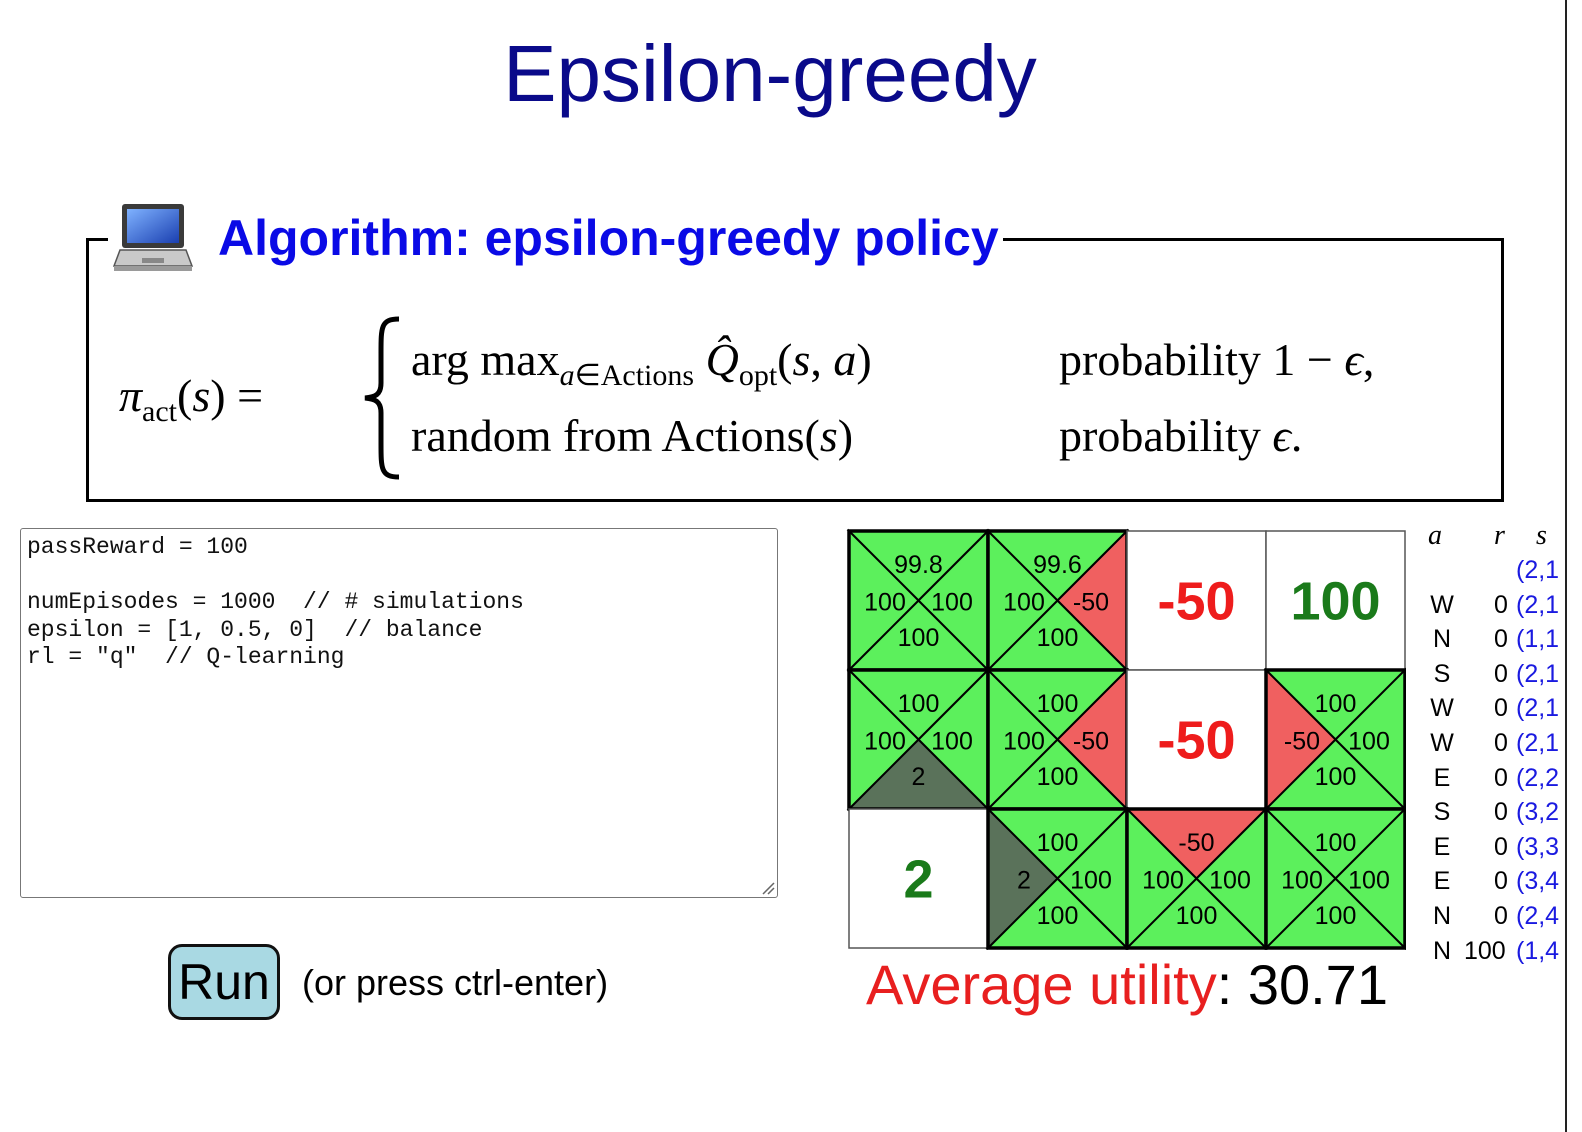 This screenshot has width=1582, height=1132. Describe the element at coordinates (455, 982) in the screenshot. I see `run-hint: (or press ctrl-enter)` at that location.